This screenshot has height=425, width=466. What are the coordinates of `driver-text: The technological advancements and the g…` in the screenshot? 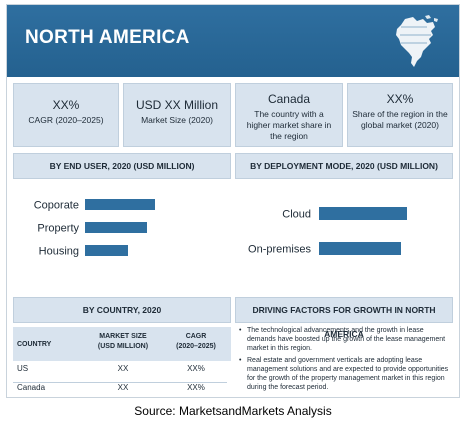 It's located at (346, 339).